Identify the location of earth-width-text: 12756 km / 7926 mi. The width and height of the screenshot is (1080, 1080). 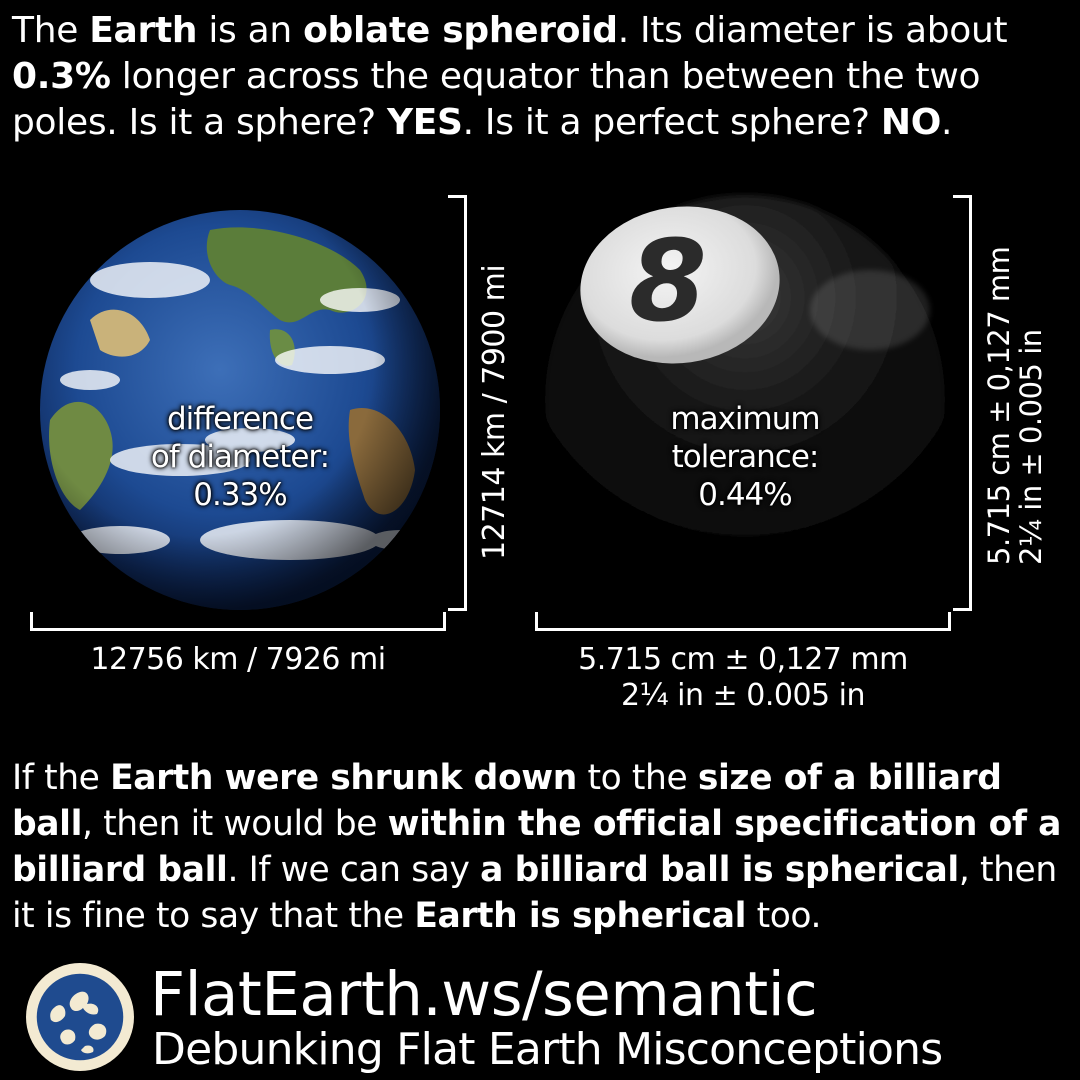
(238, 659).